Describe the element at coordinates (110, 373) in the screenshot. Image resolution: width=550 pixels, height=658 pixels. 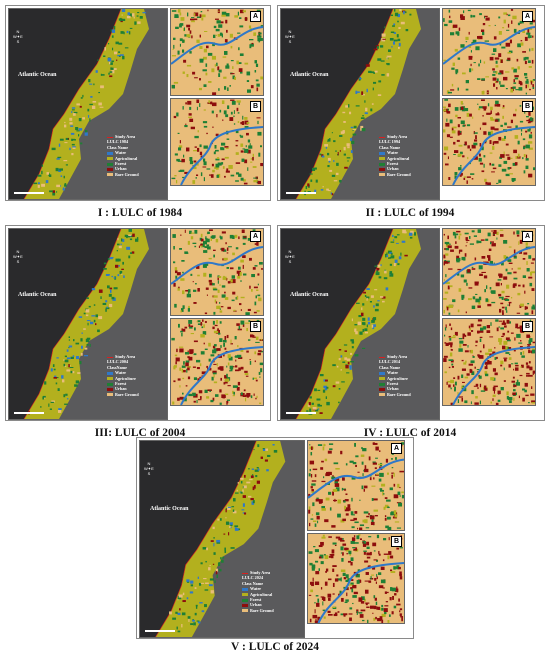
I see `water-swatch` at that location.